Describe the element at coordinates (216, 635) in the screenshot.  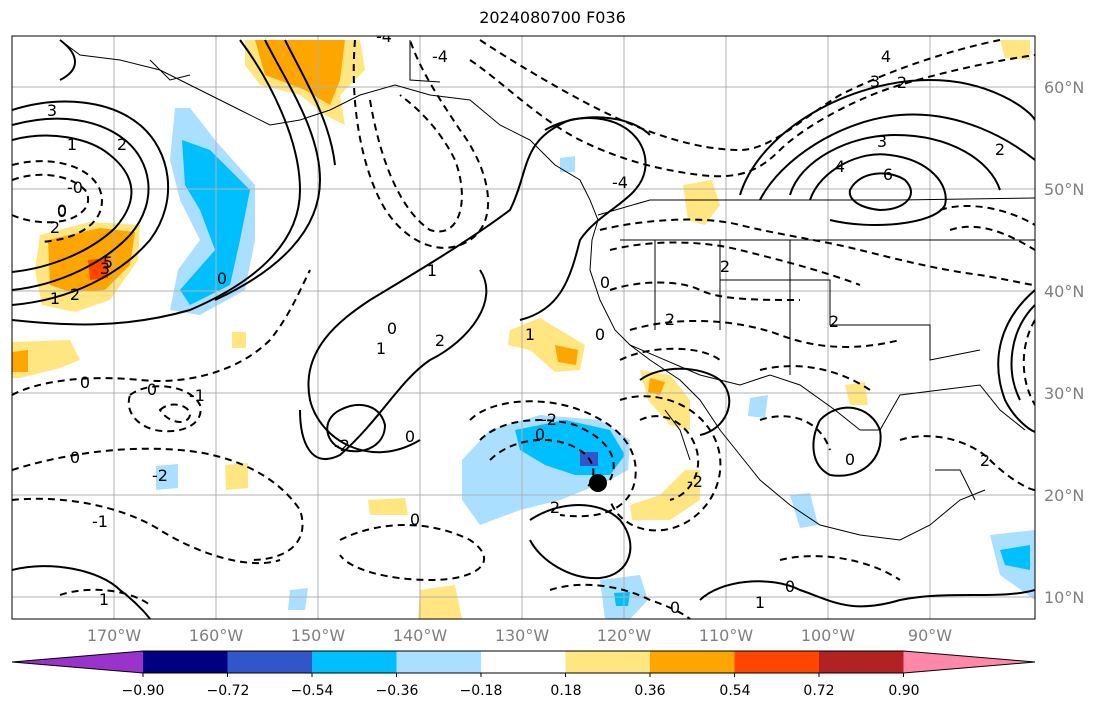
I see `lon-label-160w: 160°W` at that location.